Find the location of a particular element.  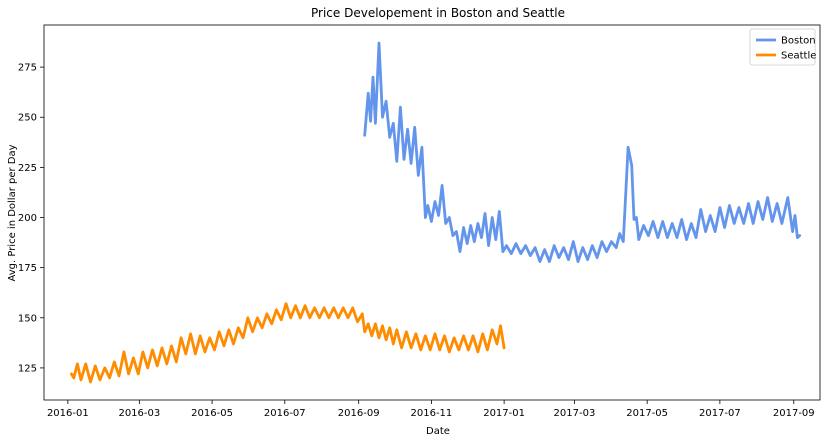

x-tick-label: 2016-07 is located at coordinates (285, 413).